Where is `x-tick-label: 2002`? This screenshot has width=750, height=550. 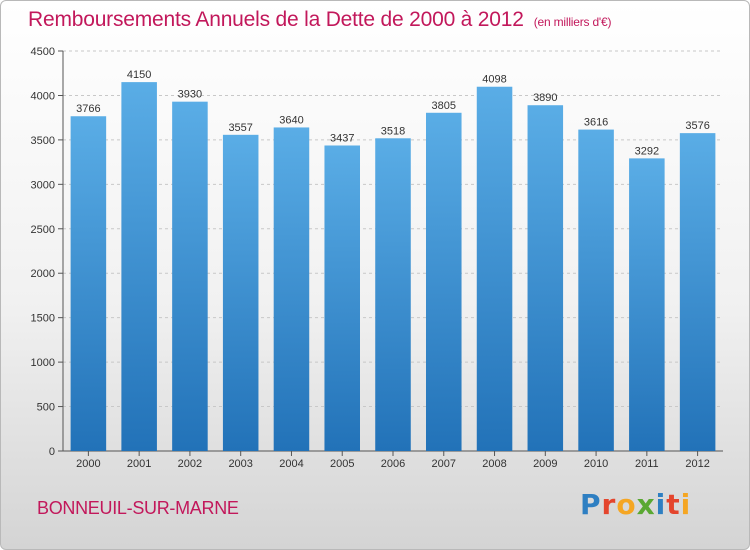 x-tick-label: 2002 is located at coordinates (190, 464).